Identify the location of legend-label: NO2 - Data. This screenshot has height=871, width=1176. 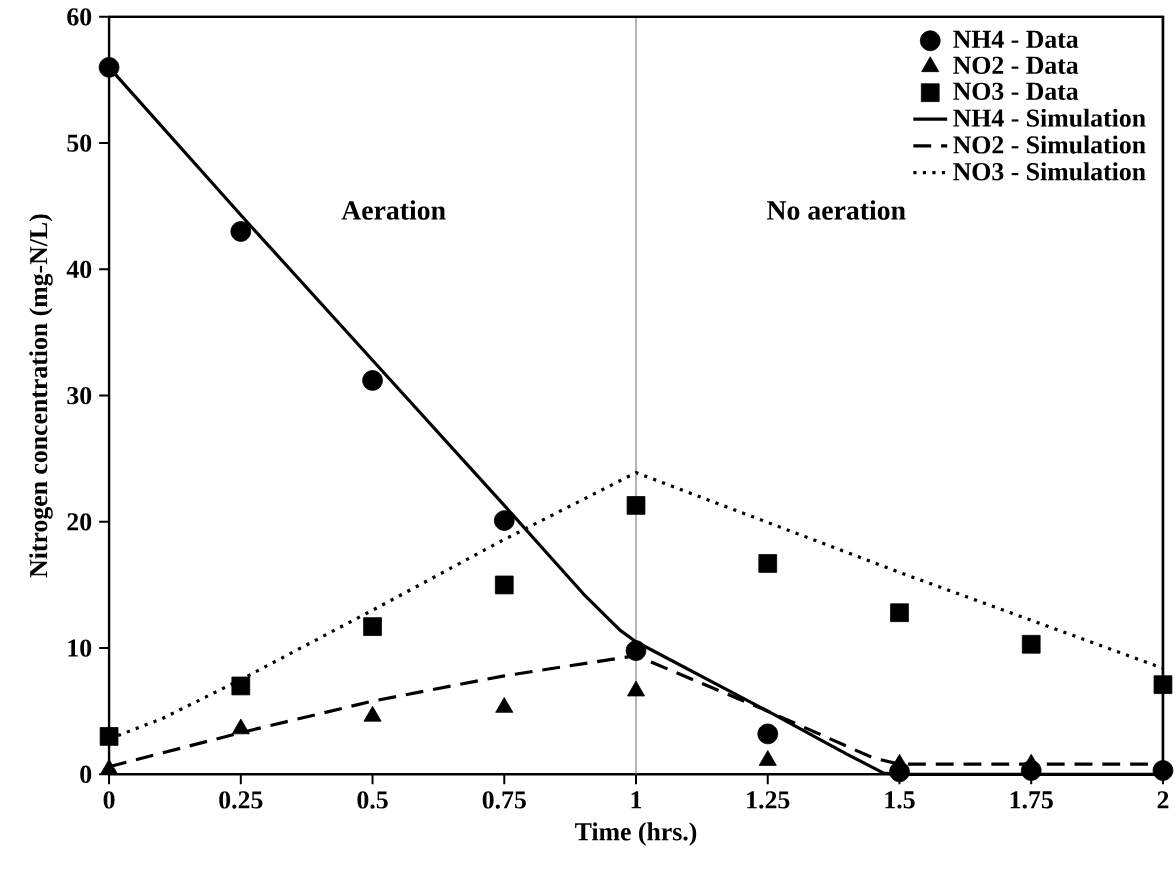
(1016, 65).